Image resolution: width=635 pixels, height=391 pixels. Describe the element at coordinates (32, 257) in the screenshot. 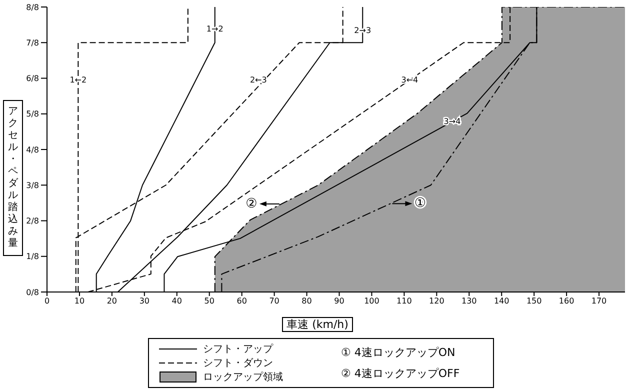

I see `y-tick-label: 1/8` at that location.